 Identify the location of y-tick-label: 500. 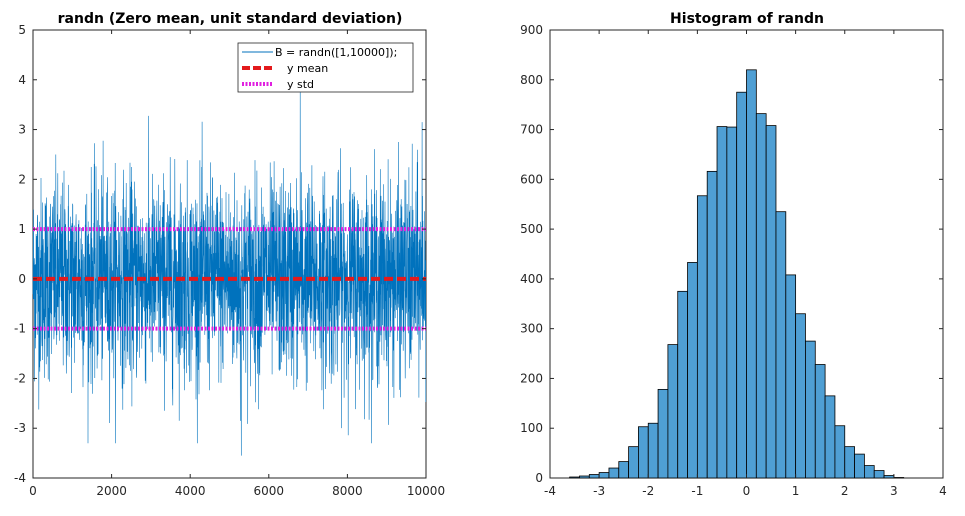
(531, 229).